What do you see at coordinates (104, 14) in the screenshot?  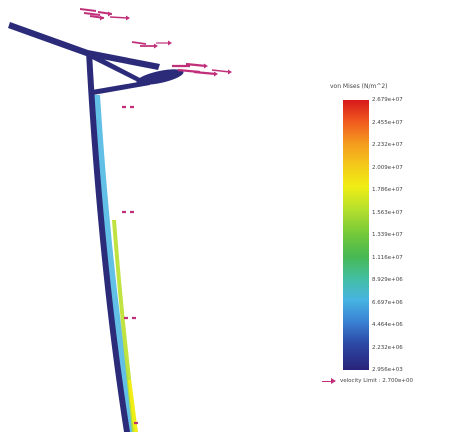 I see `vector-cluster-top-left` at bounding box center [104, 14].